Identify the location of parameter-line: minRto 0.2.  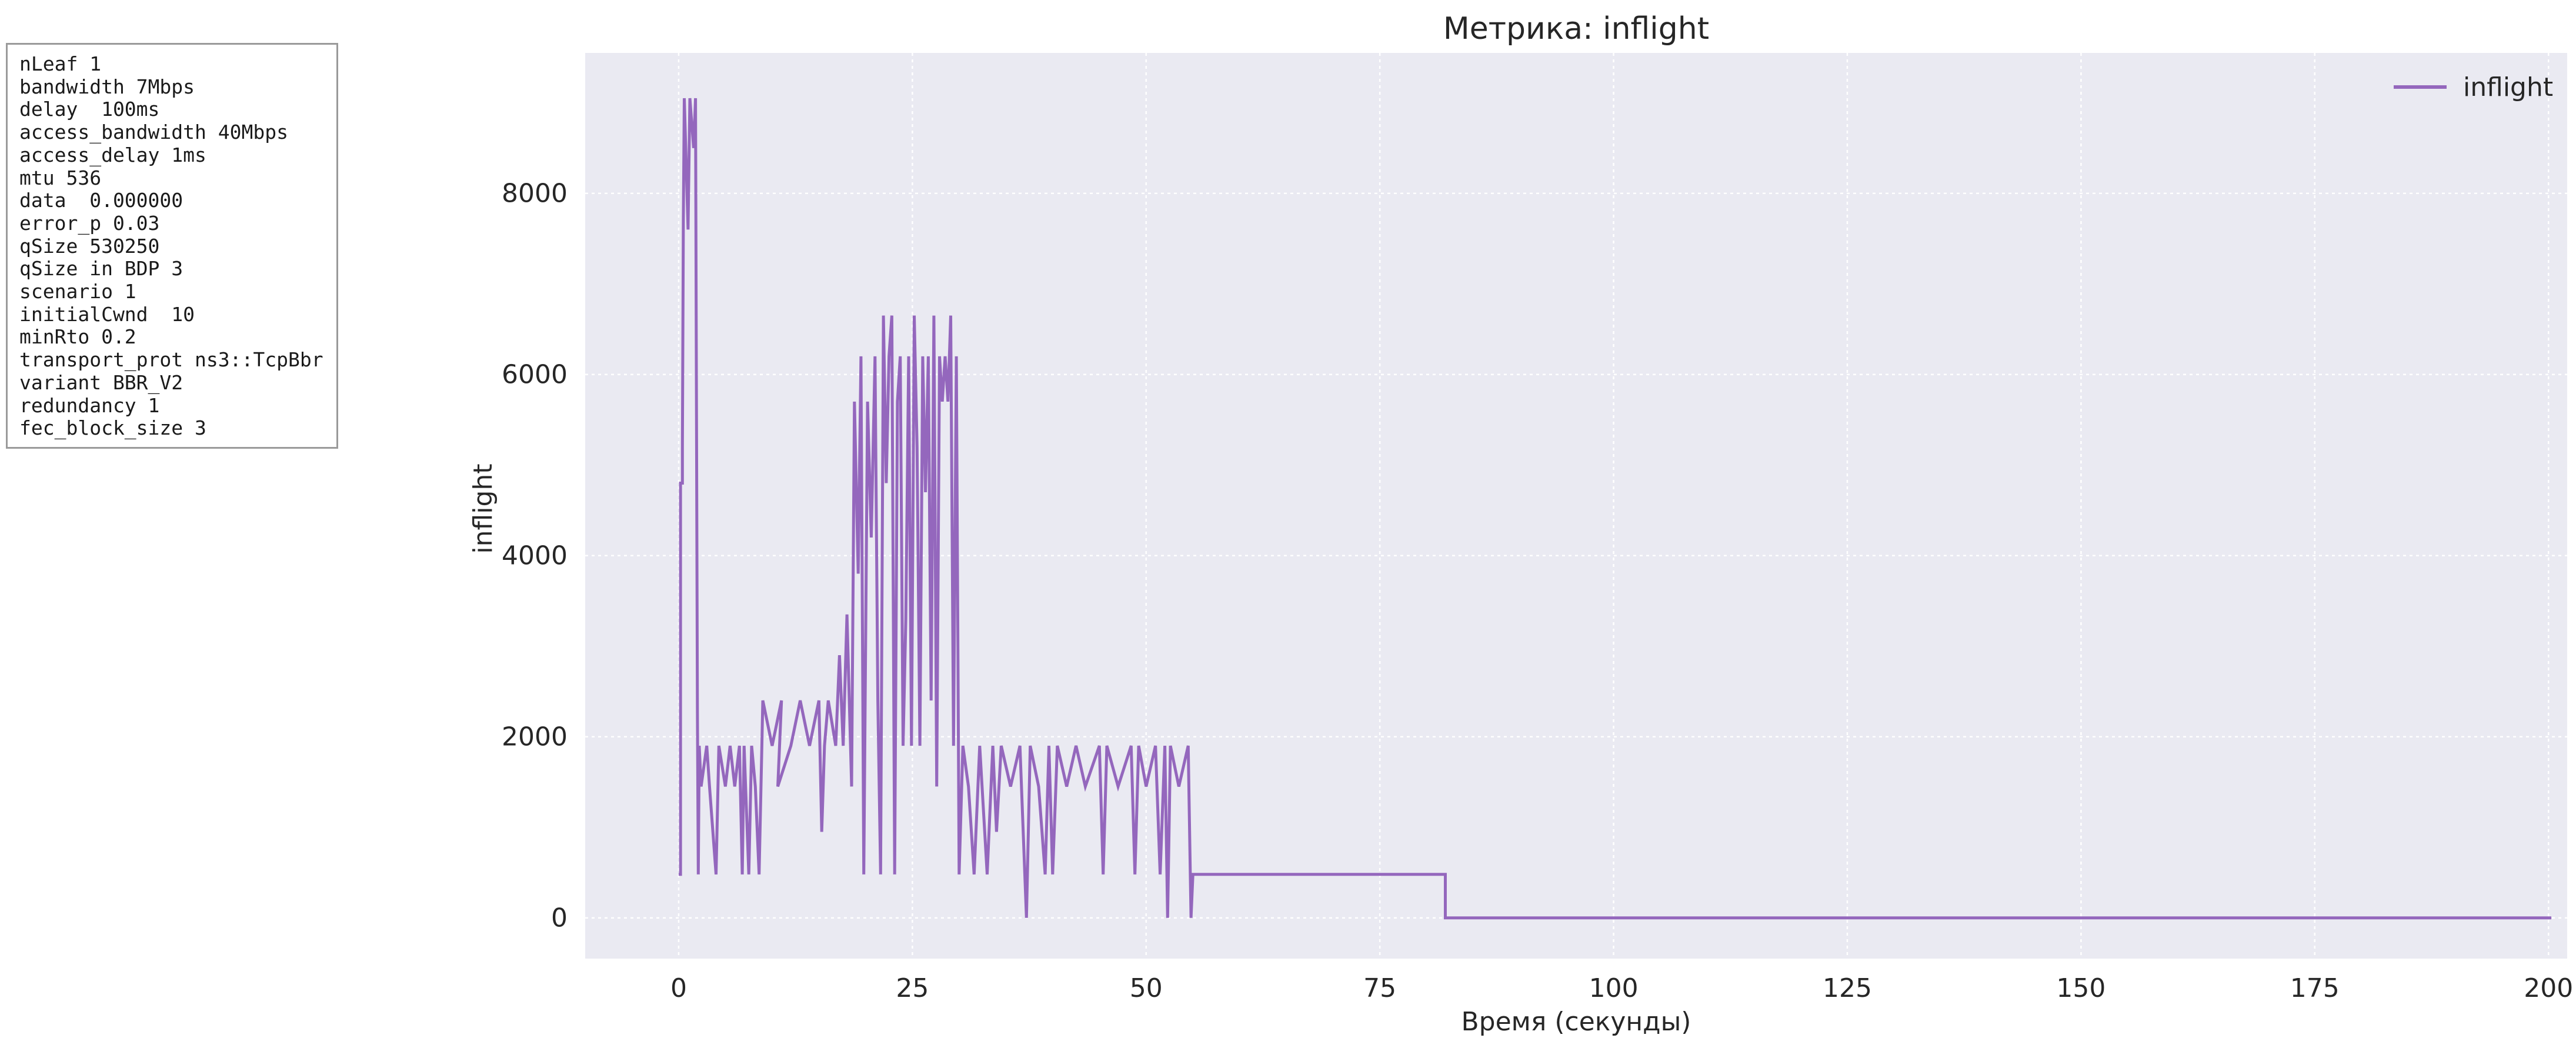
(77, 337).